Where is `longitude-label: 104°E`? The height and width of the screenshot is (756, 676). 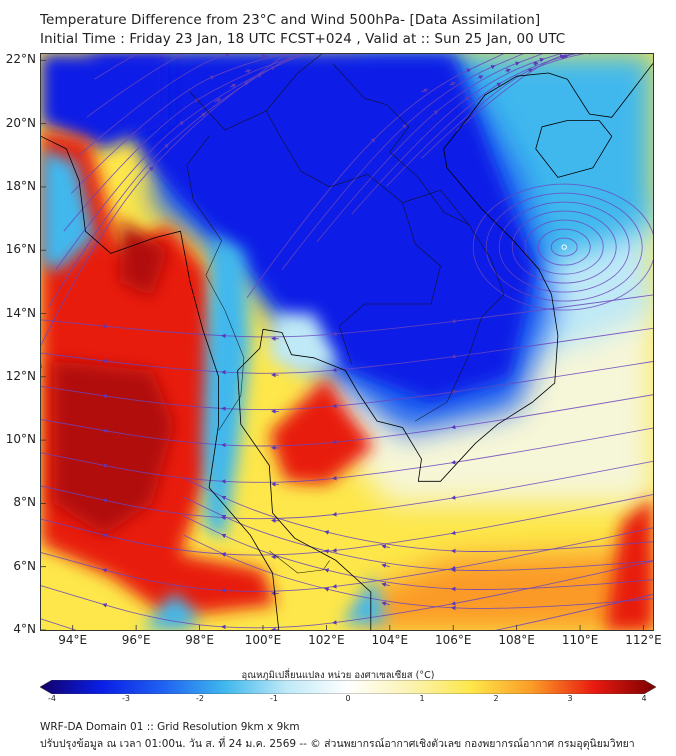 longitude-label: 104°E is located at coordinates (390, 640).